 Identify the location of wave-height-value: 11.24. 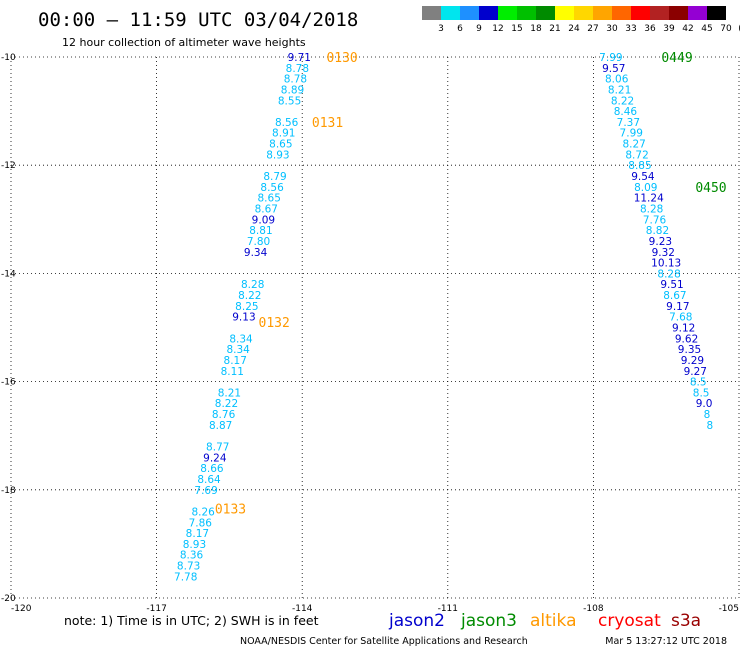
(649, 199).